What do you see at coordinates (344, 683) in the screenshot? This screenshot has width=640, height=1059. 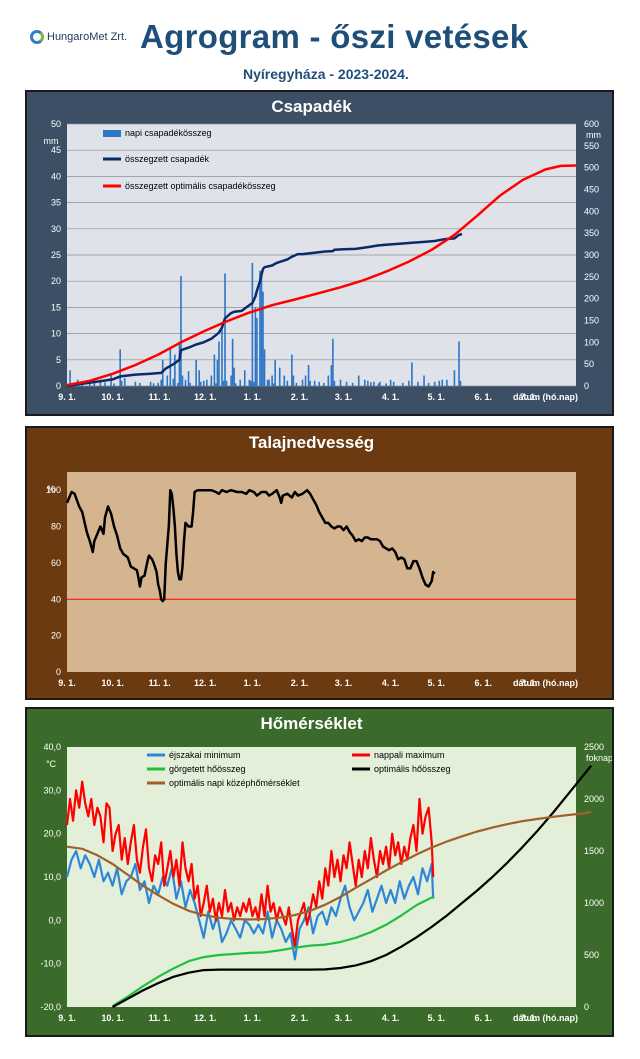 I see `x-tick-label: 3. 1.` at bounding box center [344, 683].